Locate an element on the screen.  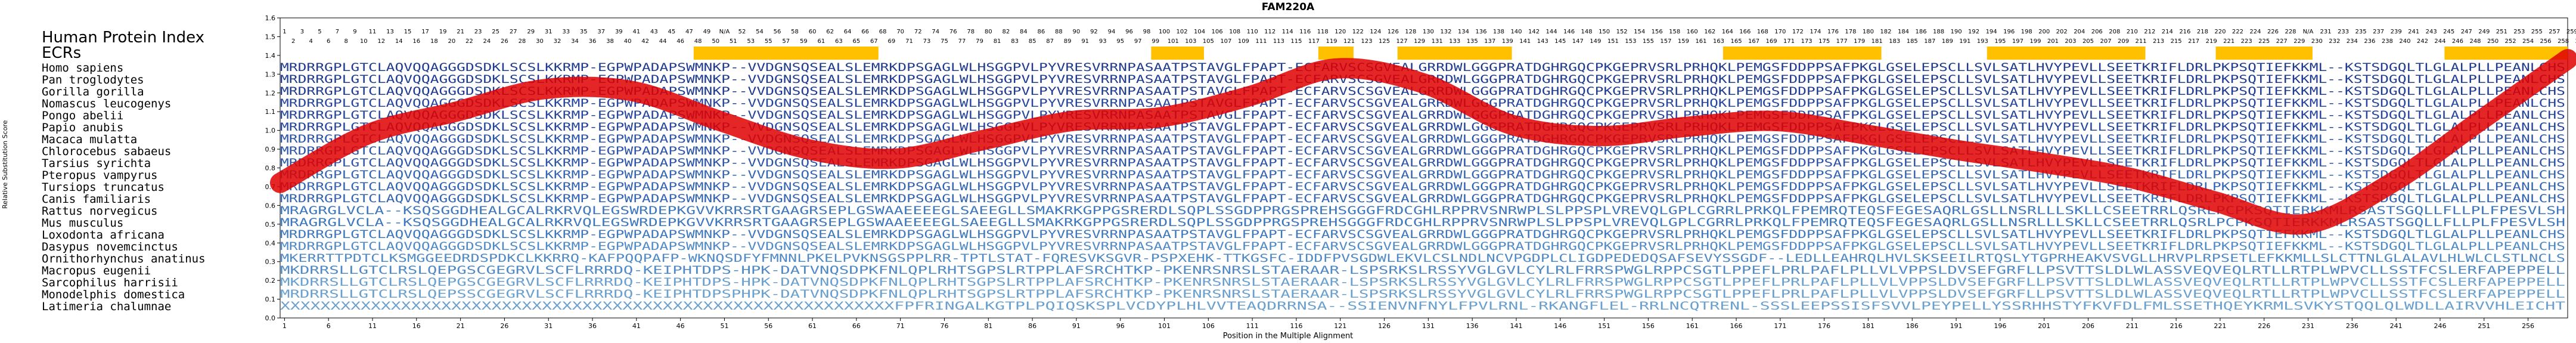
x-tick-label: 256 is located at coordinates (2528, 326).